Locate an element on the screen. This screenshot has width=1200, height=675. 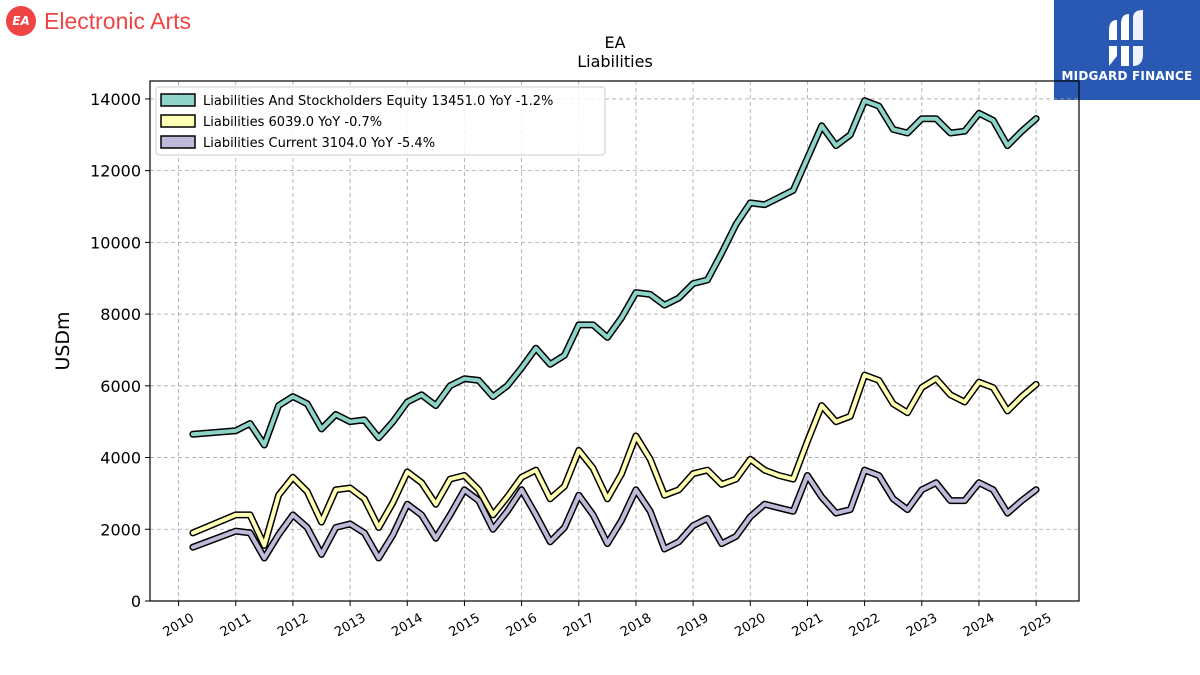
x-tick-label: 2018 is located at coordinates (636, 626).